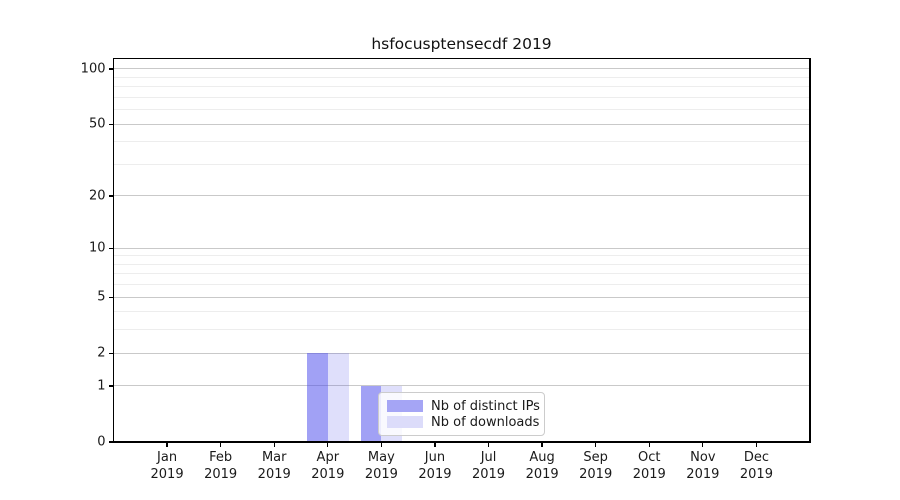 This screenshot has height=500, width=900. Describe the element at coordinates (405, 406) in the screenshot. I see `legend-swatch-distinct-ips-icon` at that location.